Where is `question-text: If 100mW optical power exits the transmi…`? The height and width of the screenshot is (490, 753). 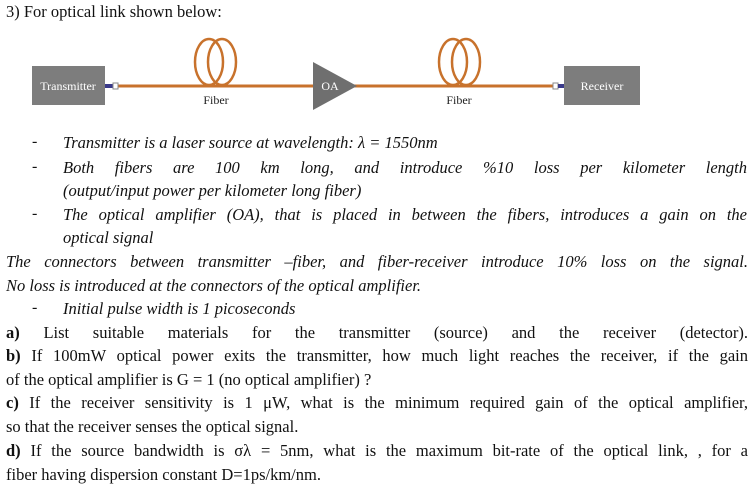 question-text: If 100mW optical power exits the transmi… is located at coordinates (389, 355).